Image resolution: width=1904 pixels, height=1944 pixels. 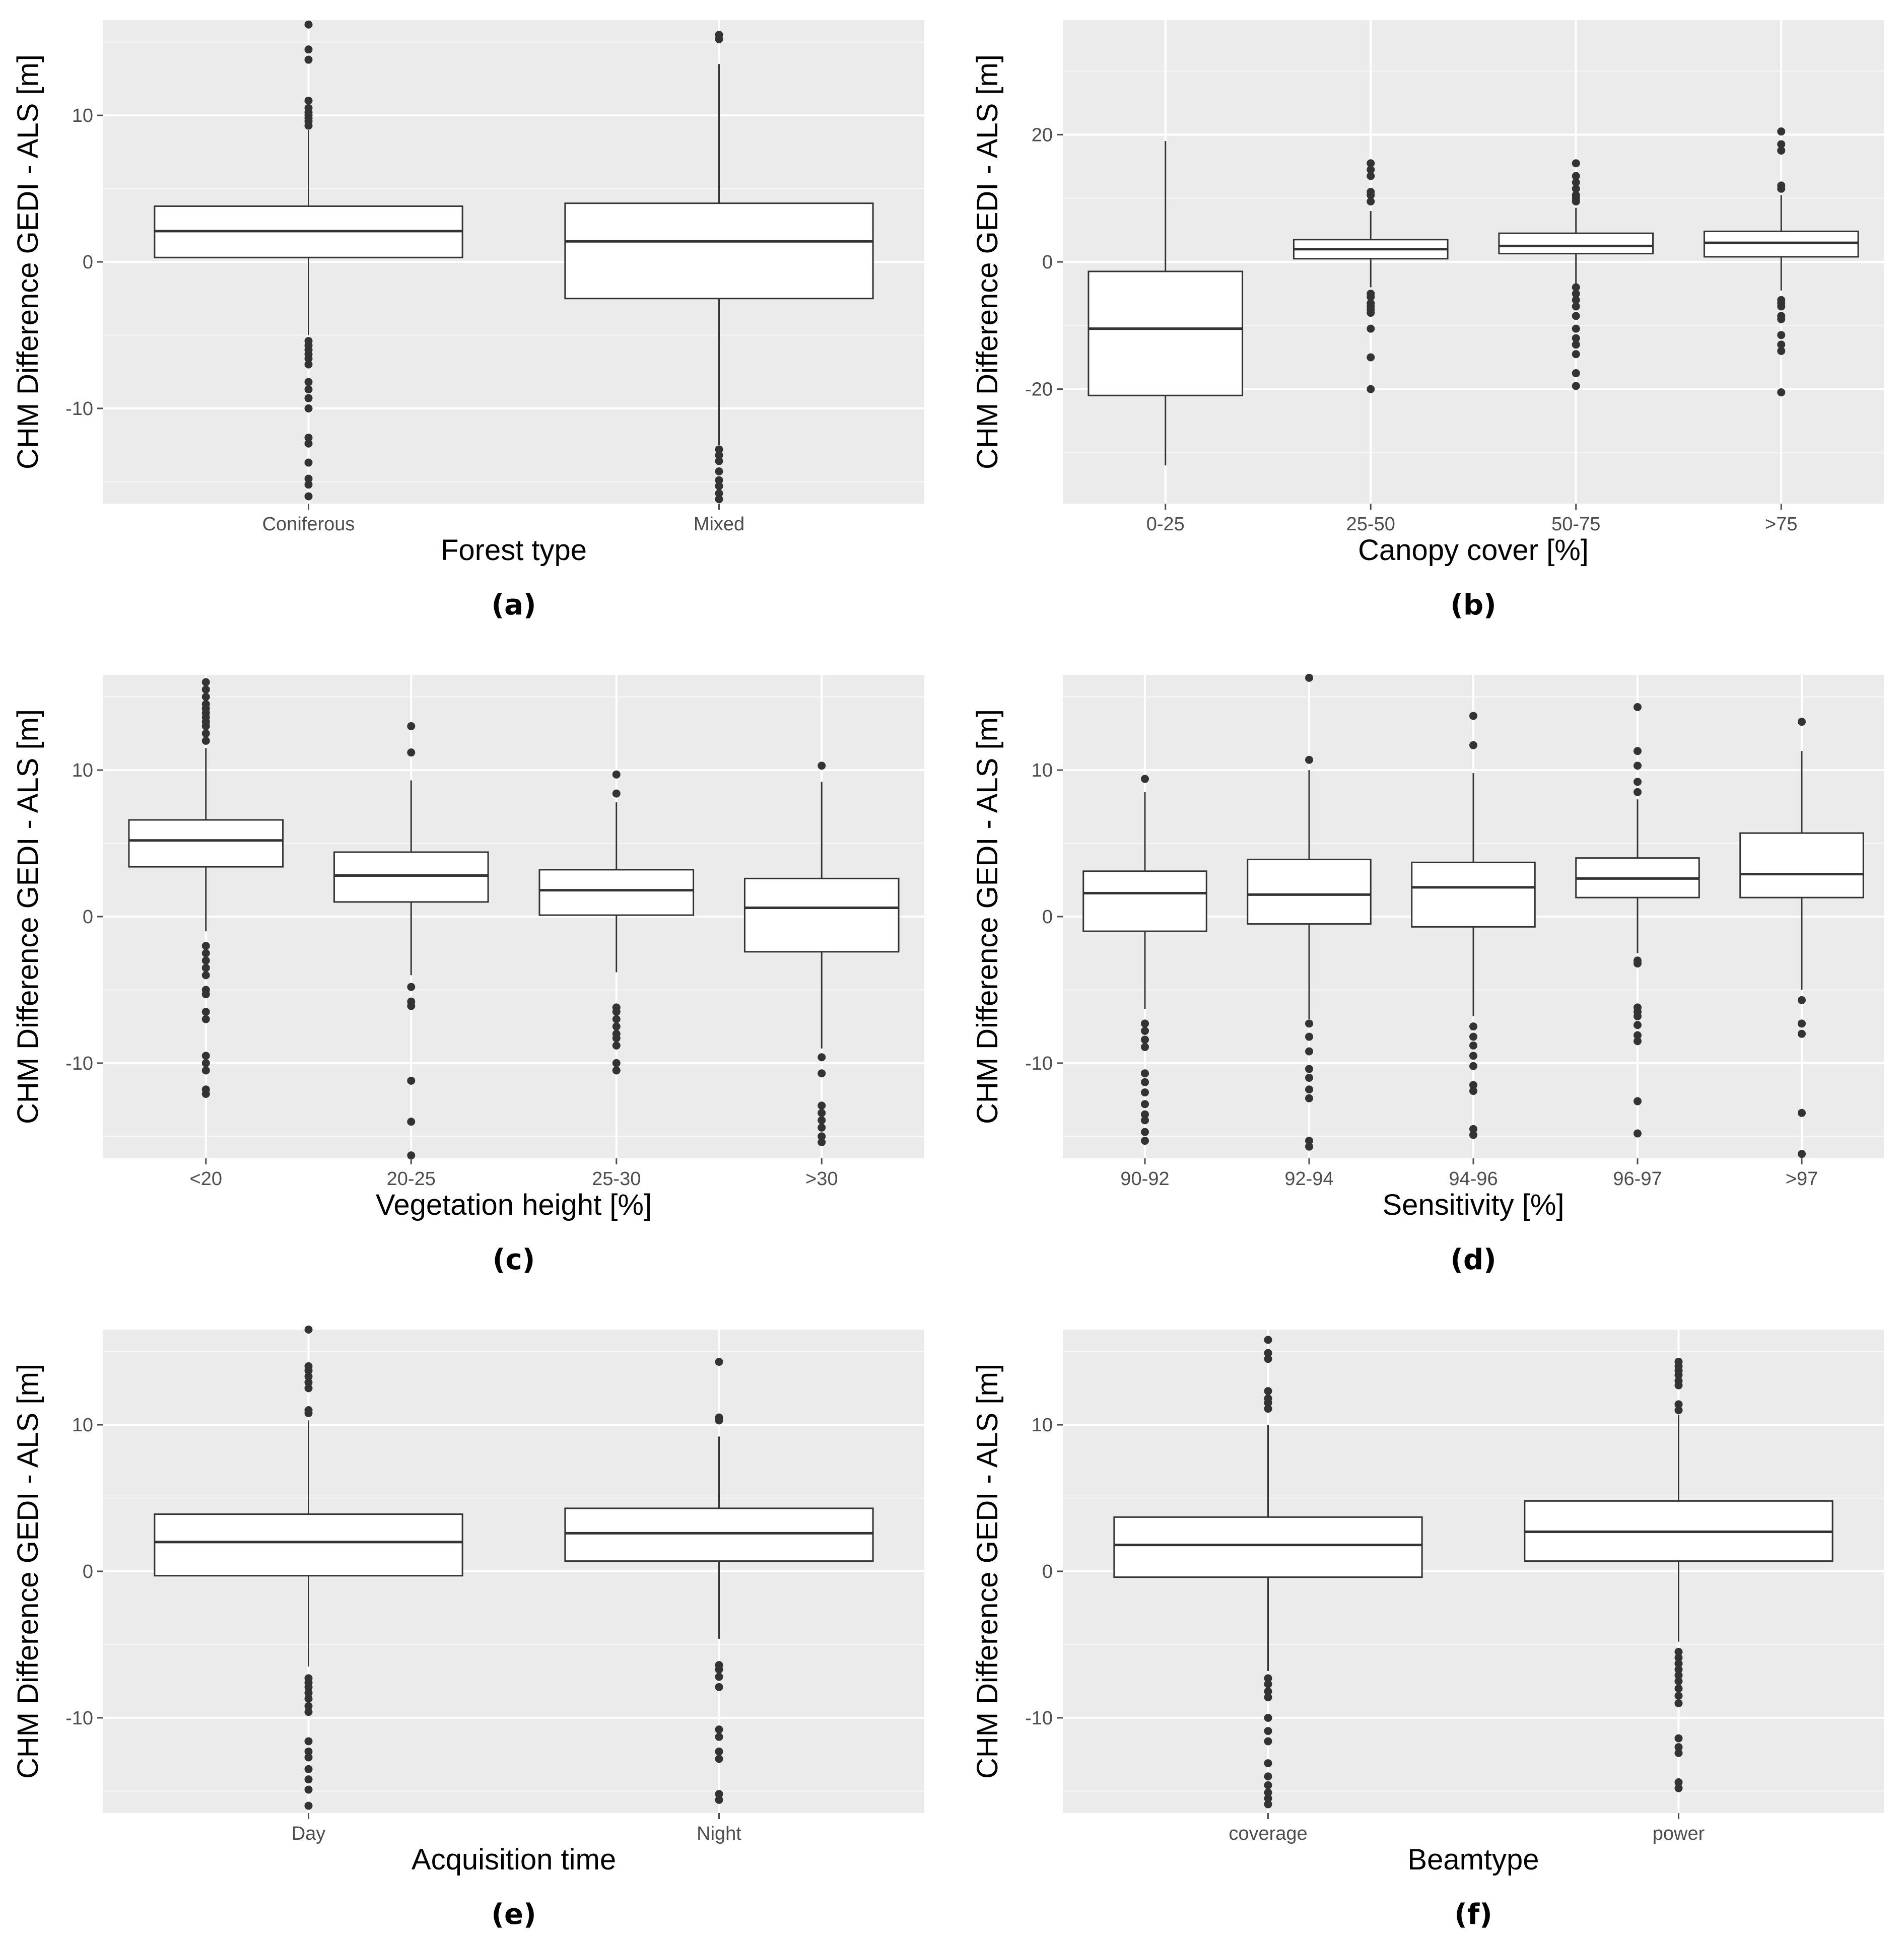 I want to click on box-Night, so click(x=719, y=1581).